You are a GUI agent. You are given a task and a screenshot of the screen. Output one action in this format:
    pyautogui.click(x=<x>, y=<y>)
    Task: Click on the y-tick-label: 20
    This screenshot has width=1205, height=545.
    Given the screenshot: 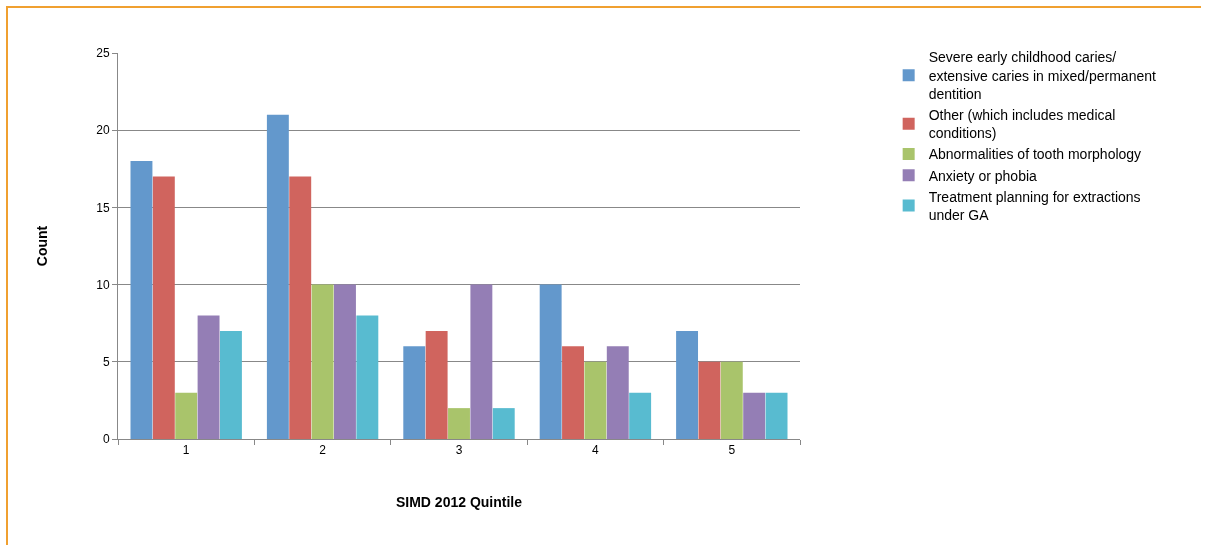 What is the action you would take?
    pyautogui.click(x=103, y=130)
    